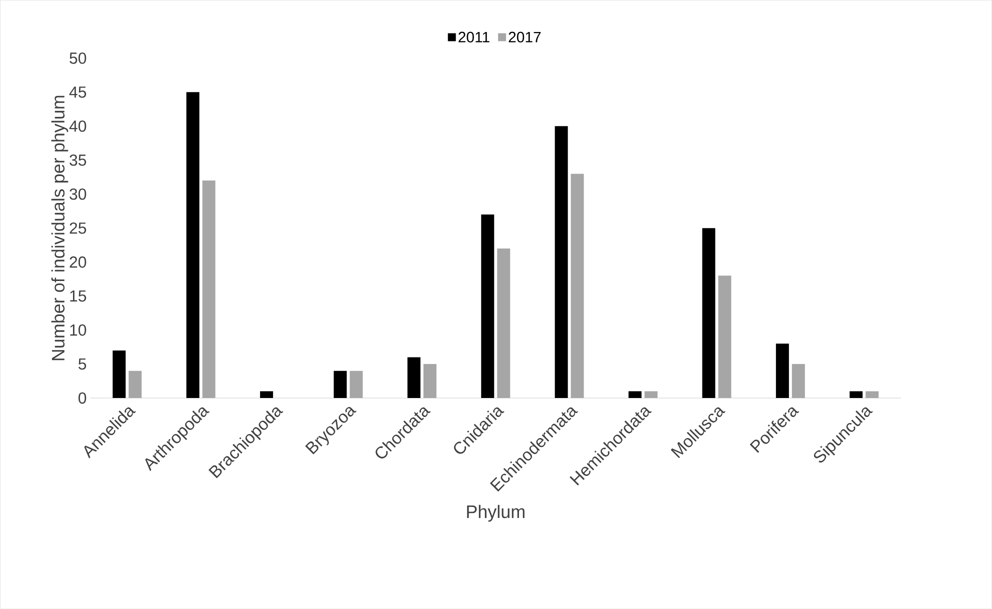 This screenshot has width=992, height=609. What do you see at coordinates (78, 58) in the screenshot?
I see `y-tick-label: 50` at bounding box center [78, 58].